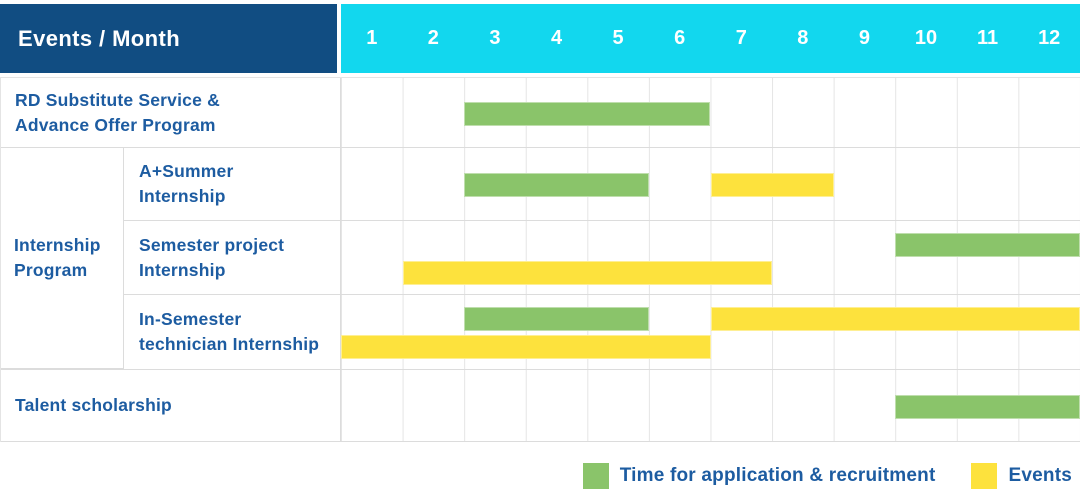 The height and width of the screenshot is (494, 1080). Describe the element at coordinates (212, 244) in the screenshot. I see `row-label-line: Semester project` at that location.